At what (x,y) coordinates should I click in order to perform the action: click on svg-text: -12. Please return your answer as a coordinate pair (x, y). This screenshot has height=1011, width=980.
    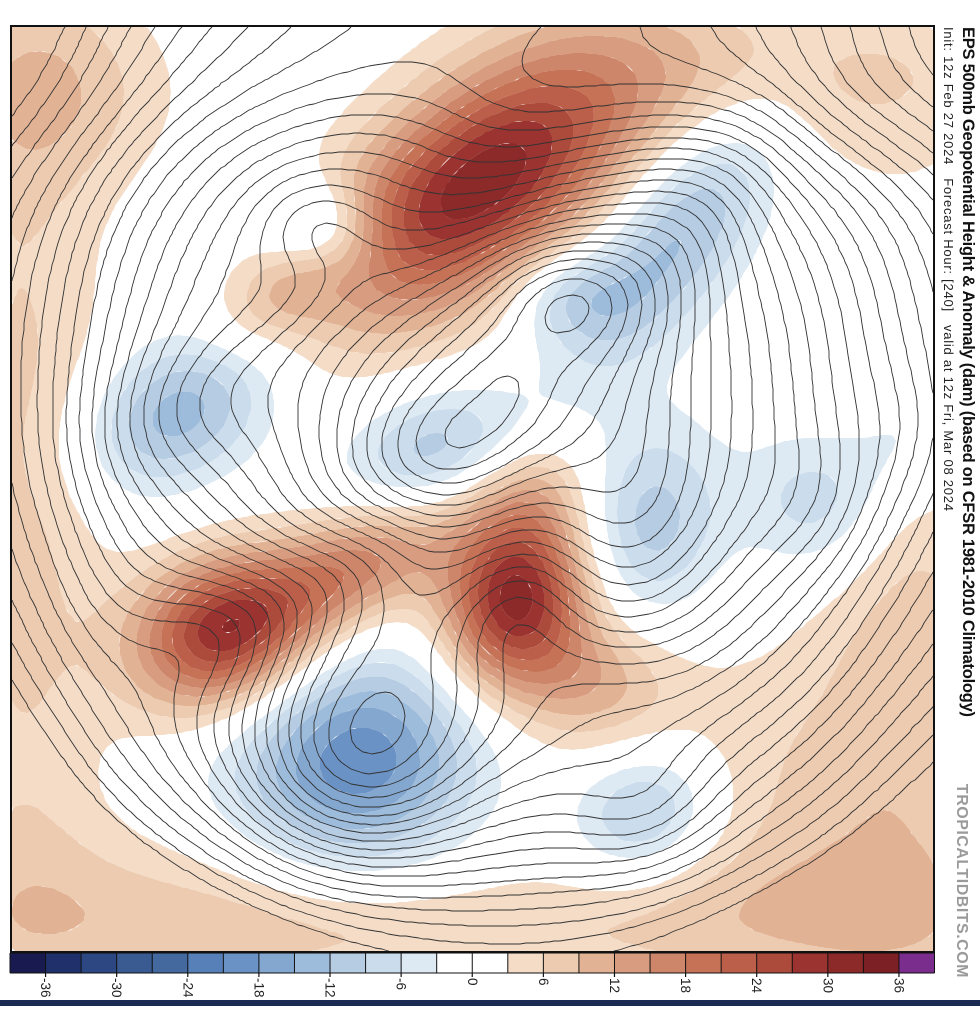
    Looking at the image, I should click on (330, 988).